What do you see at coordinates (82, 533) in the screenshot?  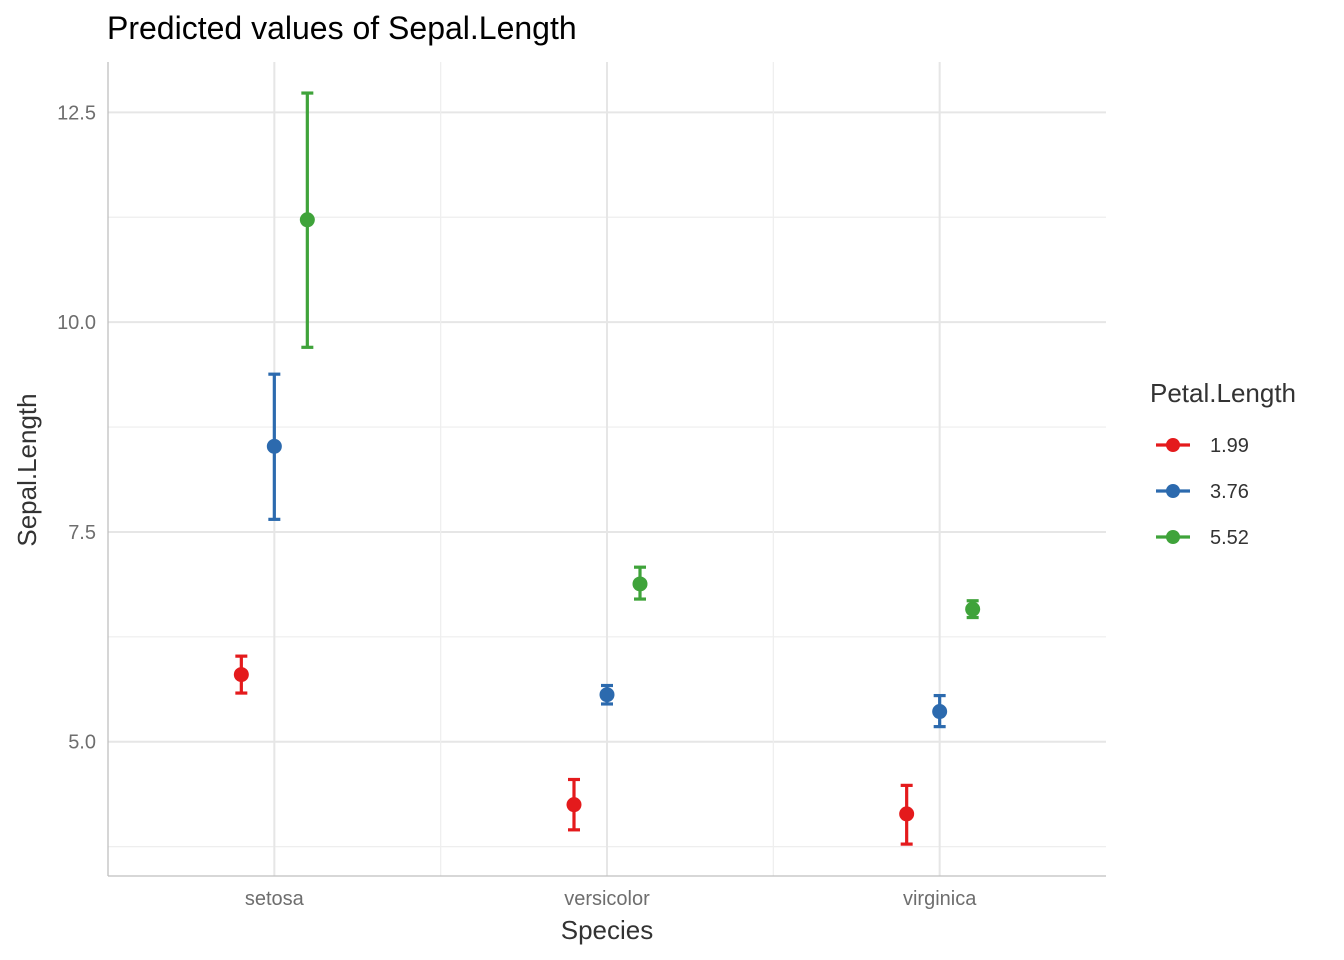 I see `y-tick-label: 7.5` at bounding box center [82, 533].